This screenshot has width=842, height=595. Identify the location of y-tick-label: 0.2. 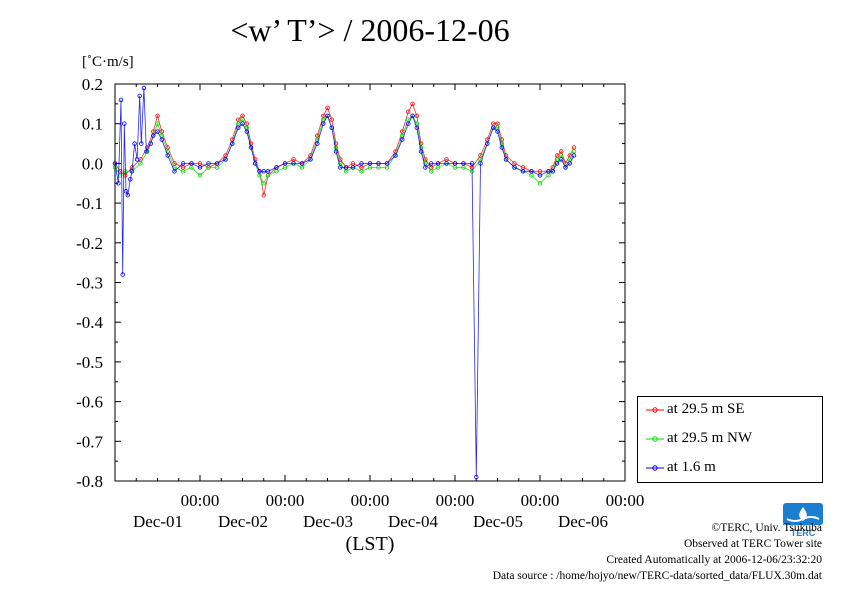
(92, 84).